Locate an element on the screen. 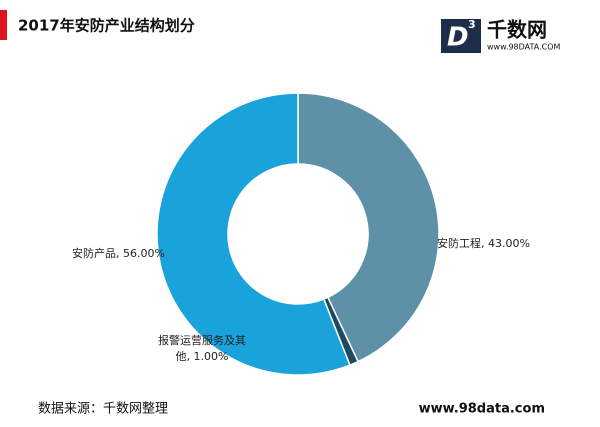 The height and width of the screenshot is (427, 600). data-label: 报警运营服务及其他, 1.00% is located at coordinates (202, 349).